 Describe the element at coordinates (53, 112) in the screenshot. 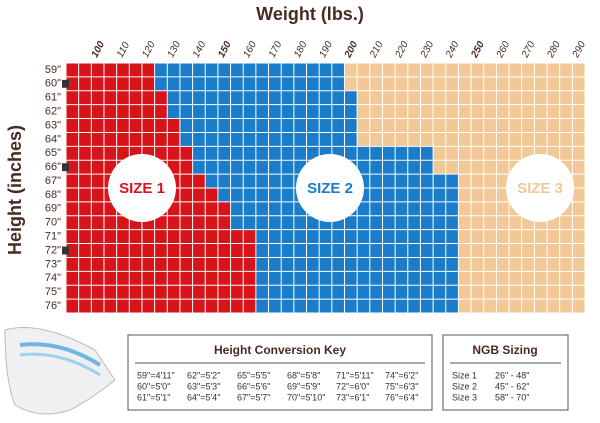

I see `height-label: 62"` at that location.